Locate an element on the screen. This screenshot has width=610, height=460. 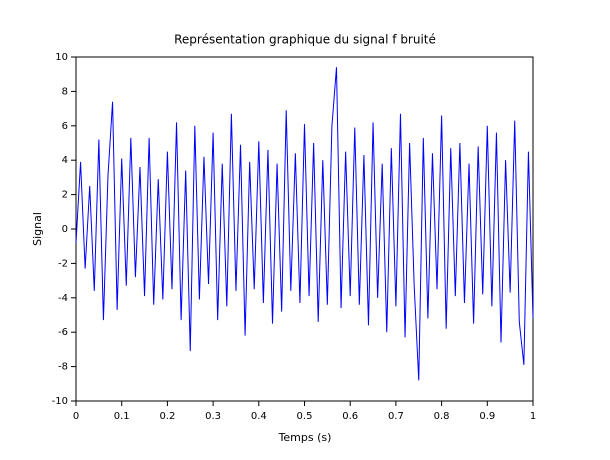
x-tick-label: 0.7 is located at coordinates (396, 416).